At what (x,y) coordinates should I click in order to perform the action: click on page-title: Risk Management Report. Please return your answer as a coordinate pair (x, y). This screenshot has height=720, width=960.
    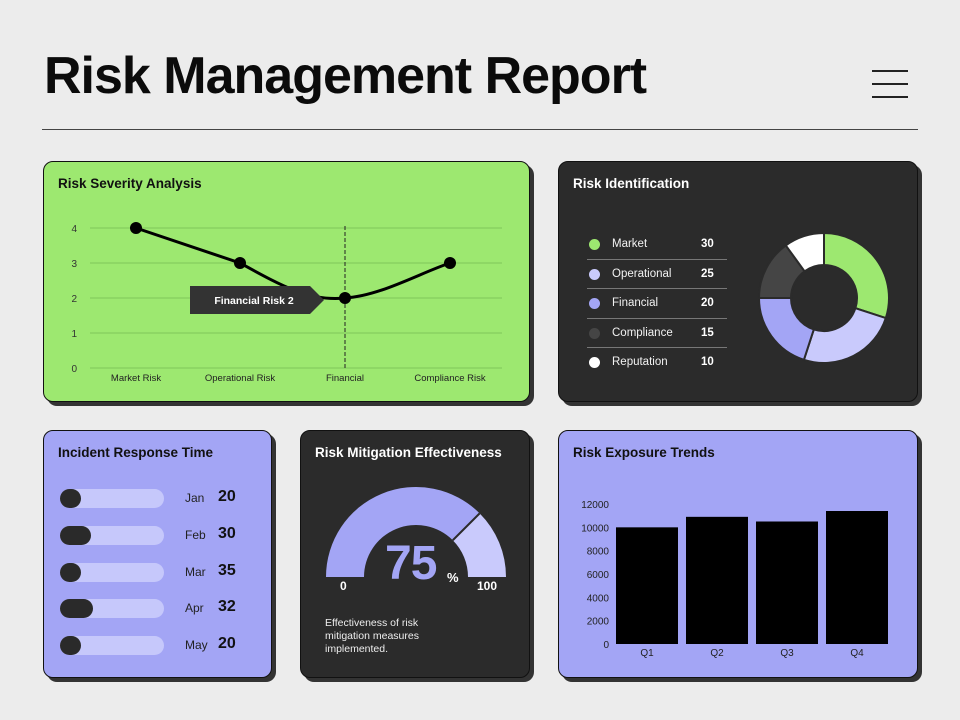
    Looking at the image, I should click on (345, 76).